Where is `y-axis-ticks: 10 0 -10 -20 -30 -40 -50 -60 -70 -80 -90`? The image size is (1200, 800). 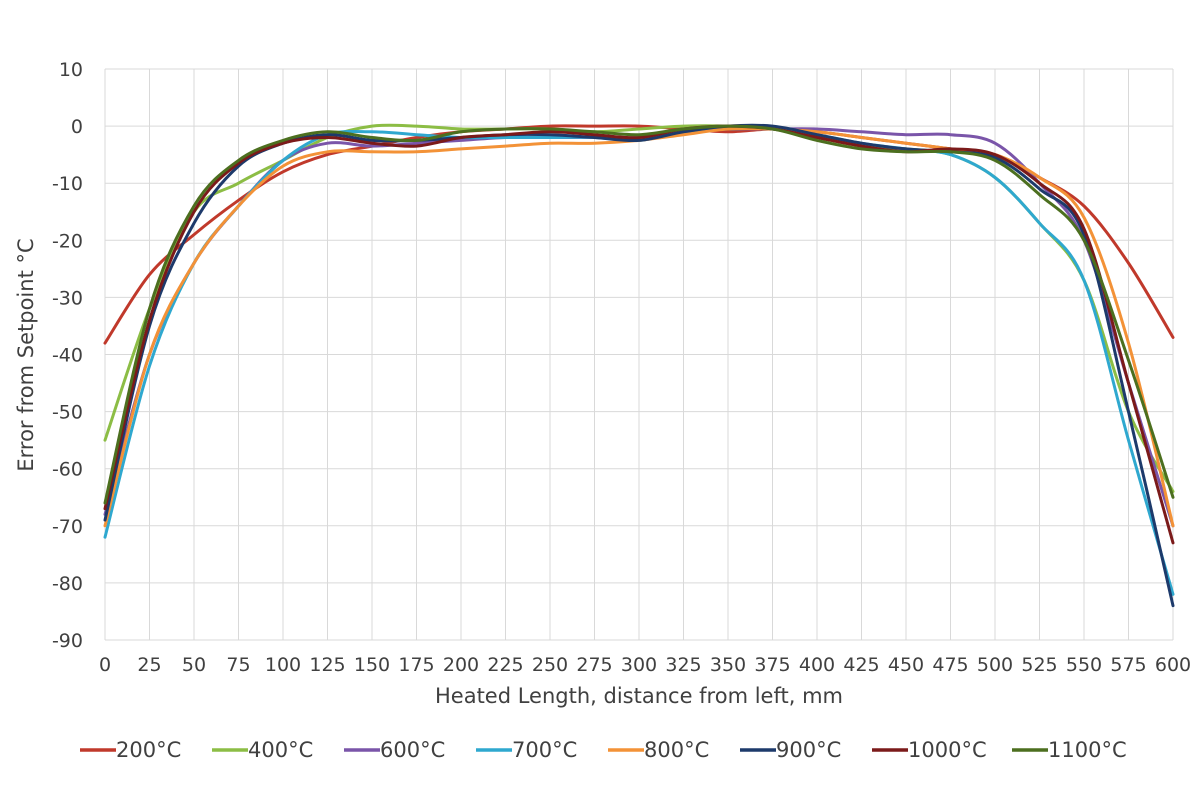 y-axis-ticks: 10 0 -10 -20 -30 -40 -50 -60 -70 -80 -90 is located at coordinates (67, 355).